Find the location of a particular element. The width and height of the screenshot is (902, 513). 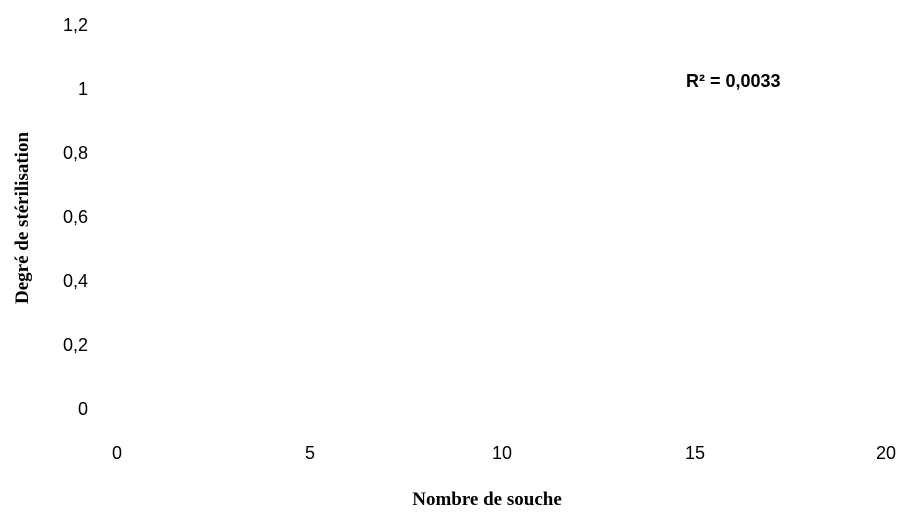

x-axis-ticks: 0 5 10 15 20 is located at coordinates (504, 453).